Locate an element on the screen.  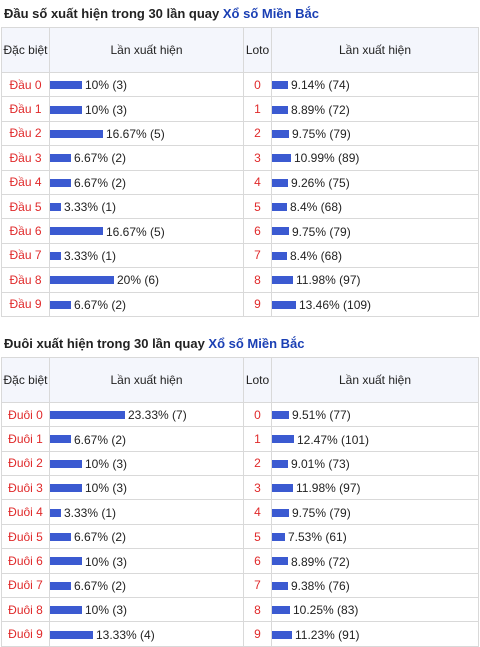
loto-value: 9.51% (77) is located at coordinates (321, 415).